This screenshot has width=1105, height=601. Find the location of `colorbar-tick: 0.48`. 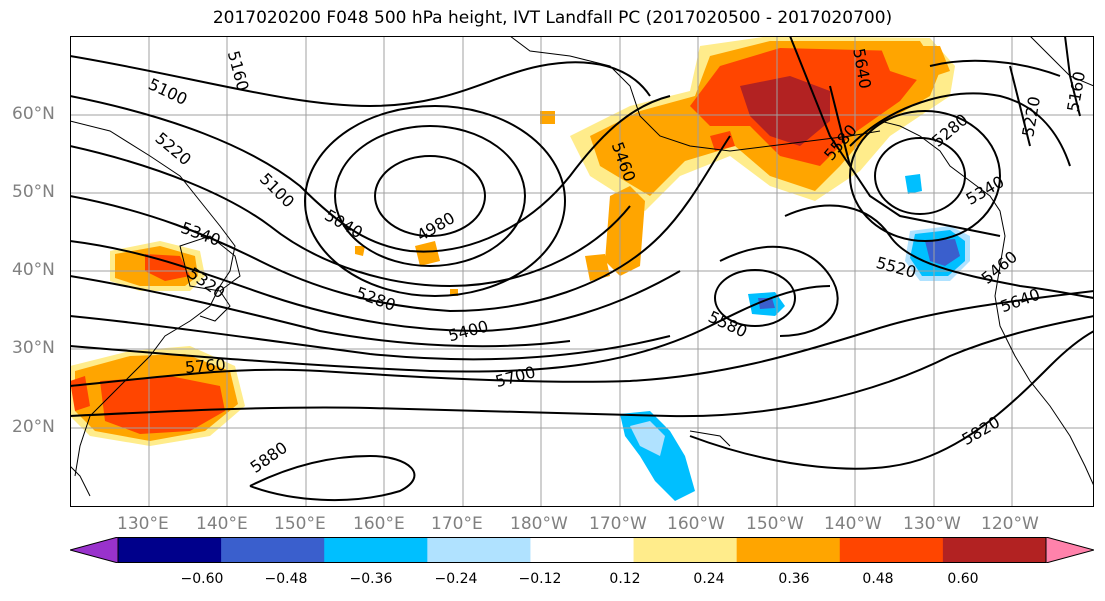

colorbar-tick: 0.48 is located at coordinates (878, 579).